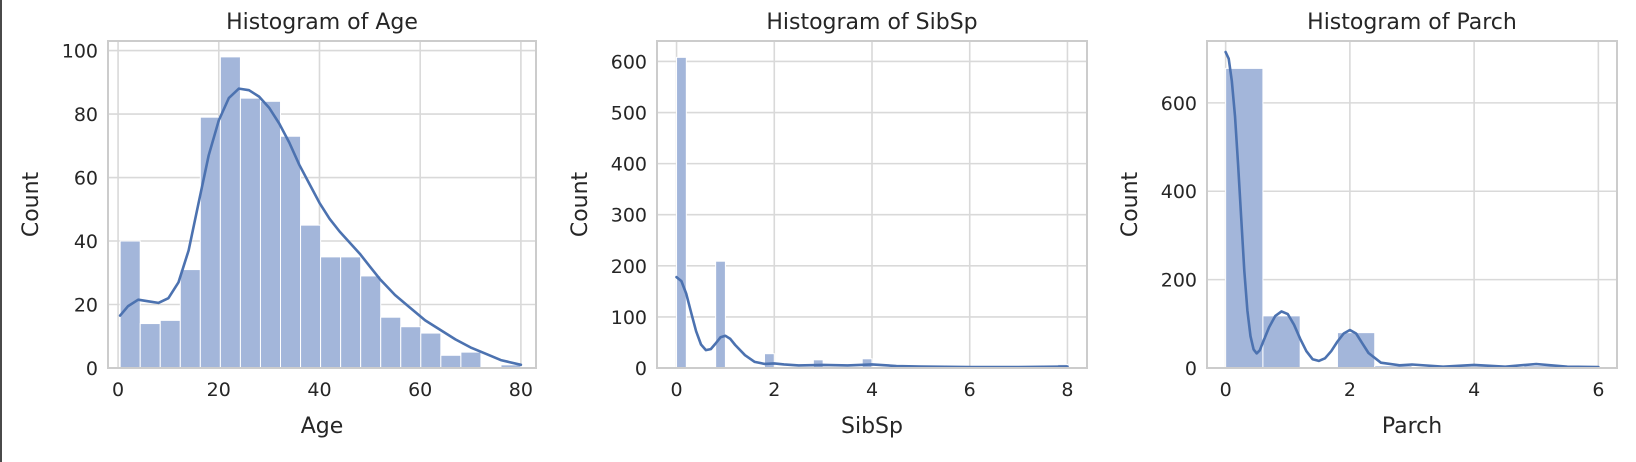 The width and height of the screenshot is (1636, 462). Describe the element at coordinates (1412, 426) in the screenshot. I see `x-axis-label: Parch` at that location.